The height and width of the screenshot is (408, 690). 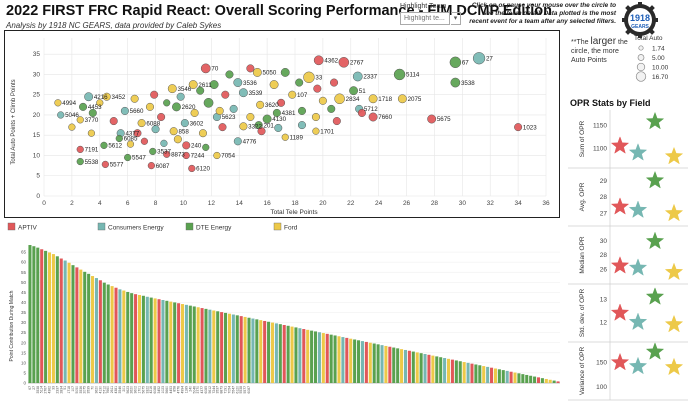 What do you see at coordinates (402, 99) in the screenshot?
I see `scatter-point-2075` at bounding box center [402, 99].